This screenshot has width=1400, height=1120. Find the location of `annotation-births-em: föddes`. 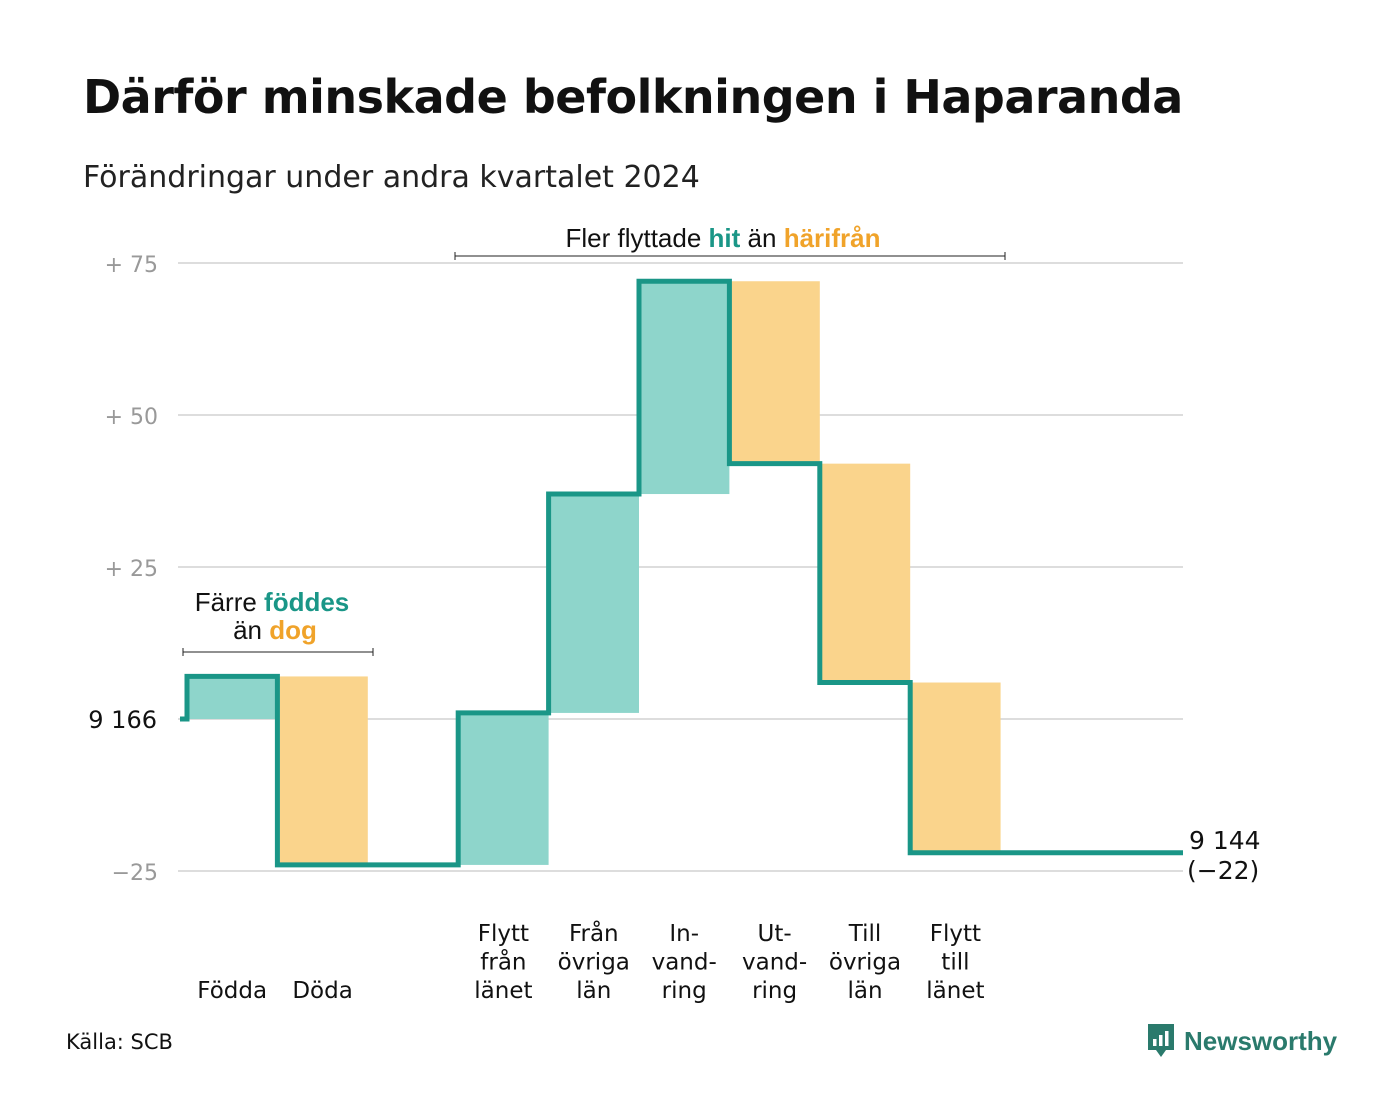

annotation-births-em: föddes is located at coordinates (306, 602).